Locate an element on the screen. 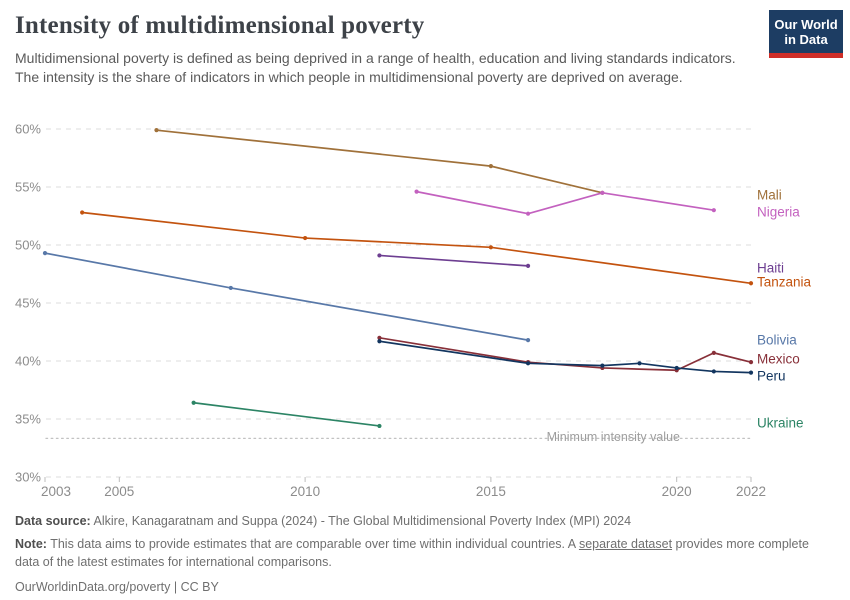  series-label-nigeria: Nigeria is located at coordinates (778, 212).